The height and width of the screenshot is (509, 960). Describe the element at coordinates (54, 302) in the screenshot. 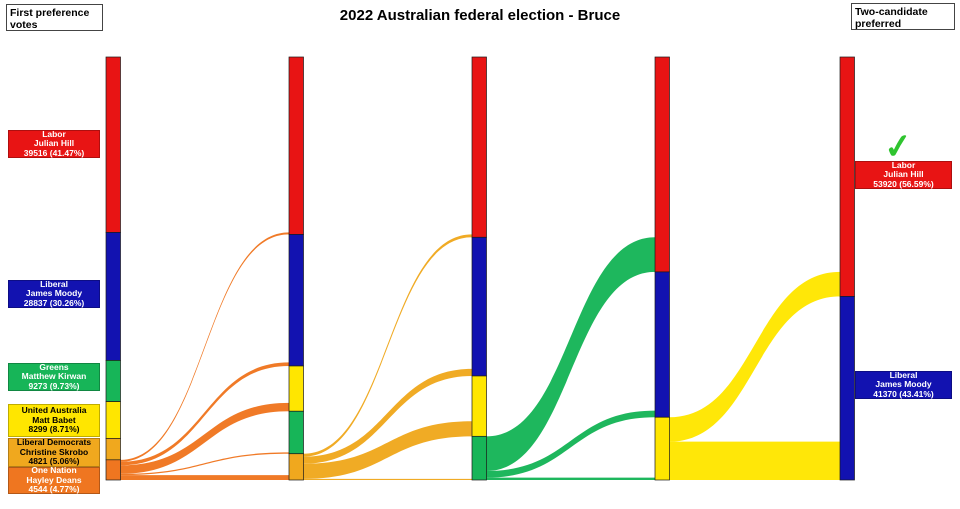

I see `vote-count: 28837 (30.26%)` at that location.